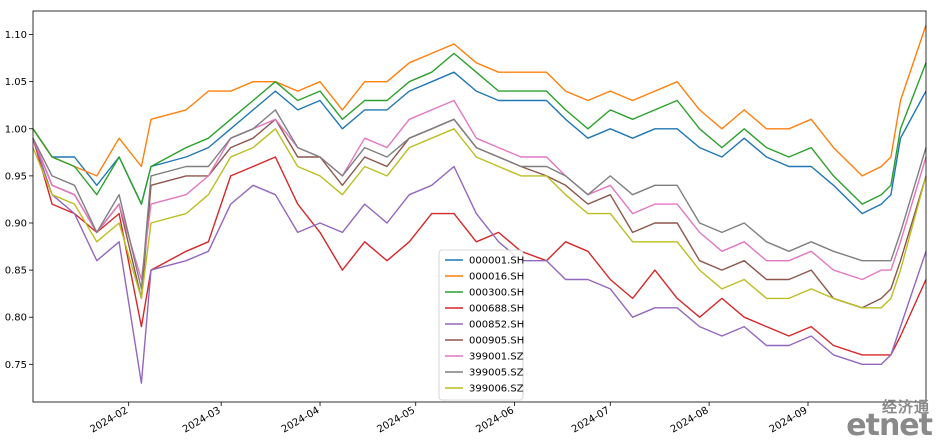  What do you see at coordinates (496, 277) in the screenshot?
I see `legend-label: 000016.SH` at bounding box center [496, 277].